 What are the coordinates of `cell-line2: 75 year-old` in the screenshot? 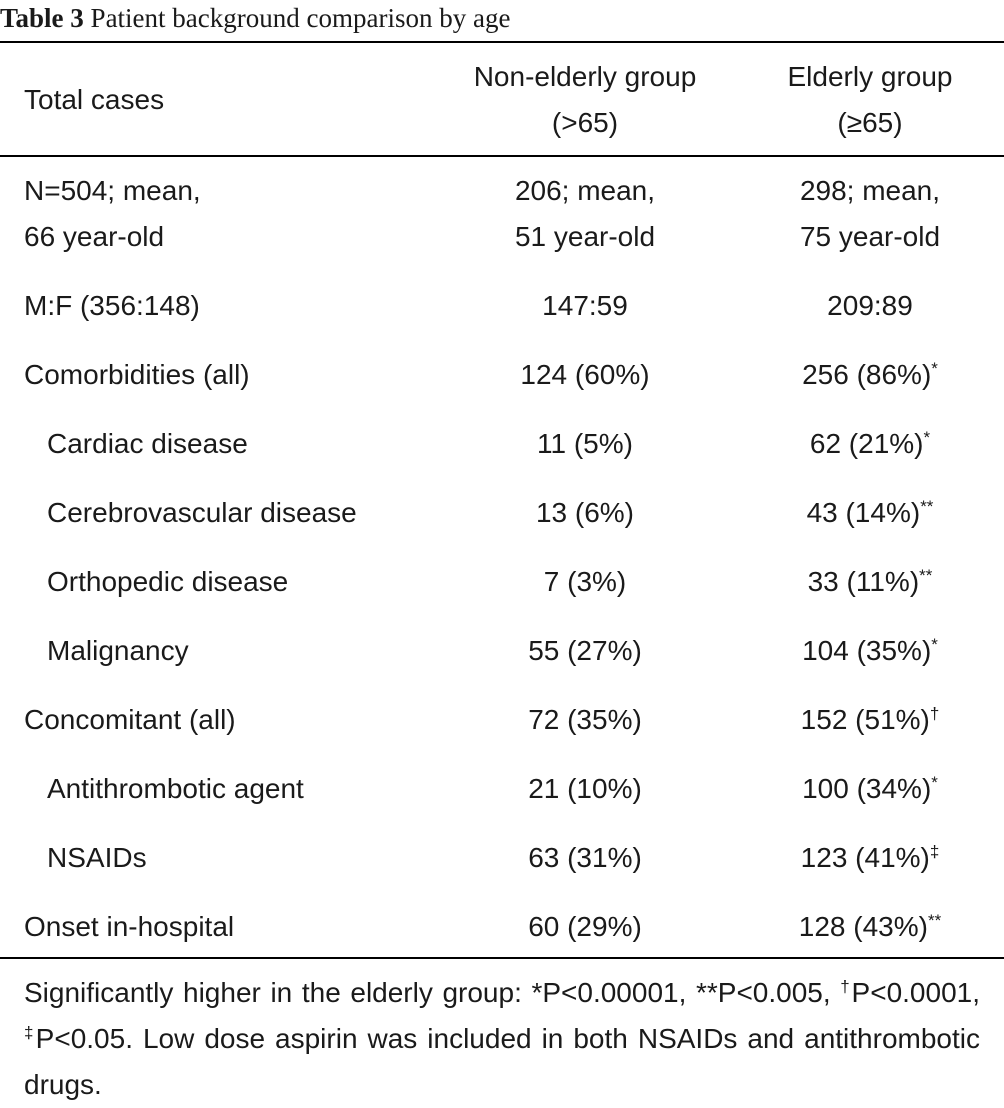 It's located at (870, 236).